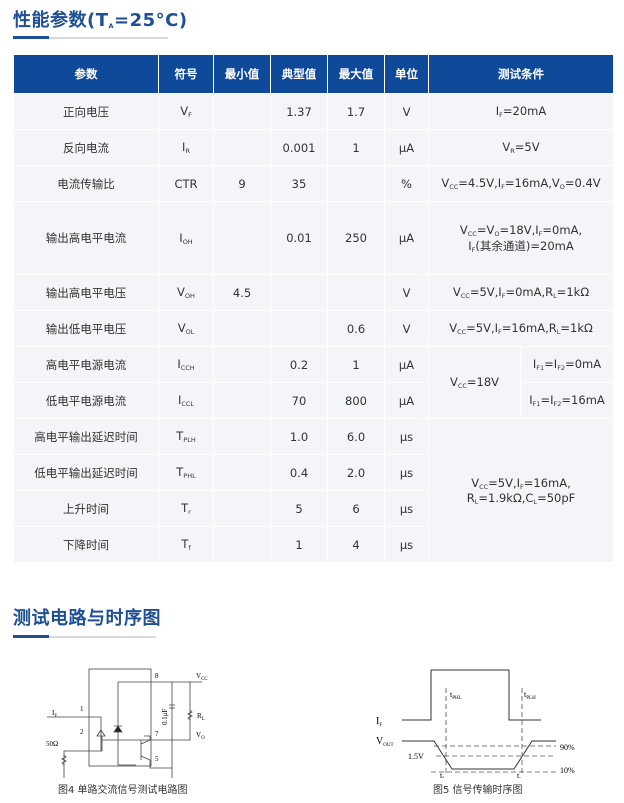  I want to click on vcc-label: VCC, so click(202, 677).